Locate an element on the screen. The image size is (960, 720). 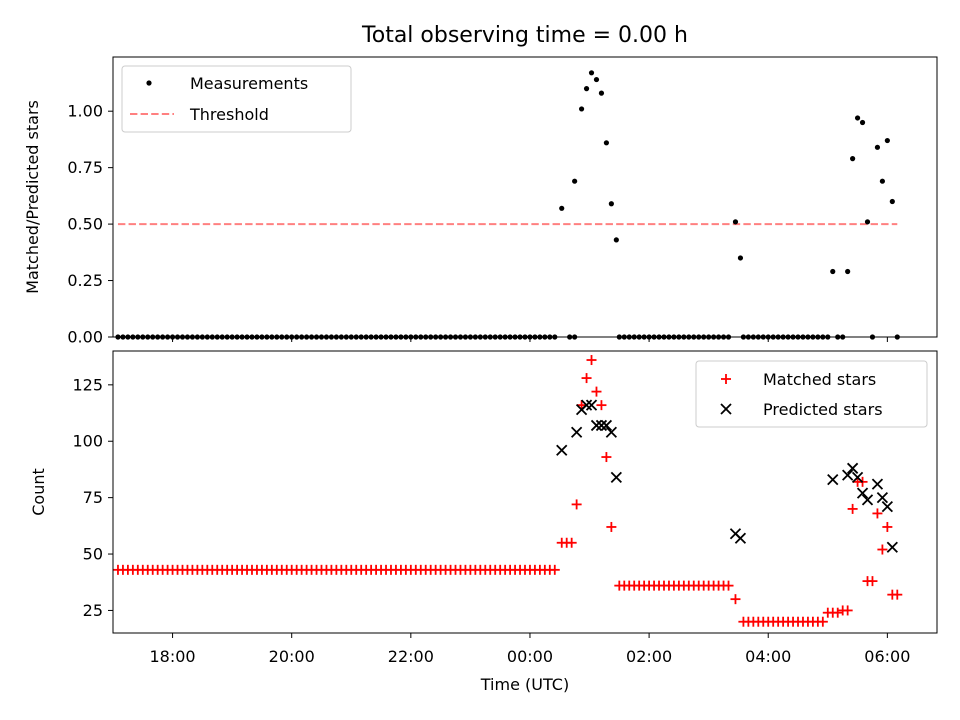
legend-predicted-x is located at coordinates (726, 409).